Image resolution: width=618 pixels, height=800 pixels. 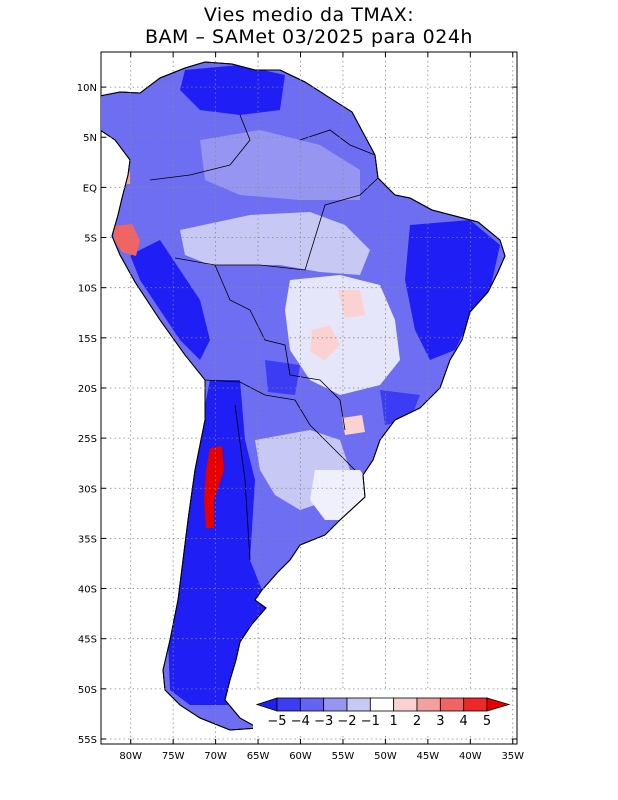 What do you see at coordinates (90, 239) in the screenshot?
I see `lat-tick-label: 5S` at bounding box center [90, 239].